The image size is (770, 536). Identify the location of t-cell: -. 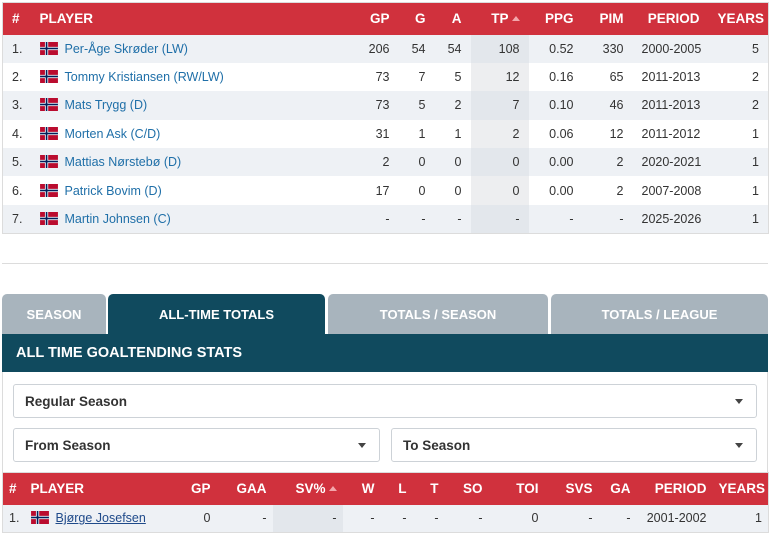
(436, 518).